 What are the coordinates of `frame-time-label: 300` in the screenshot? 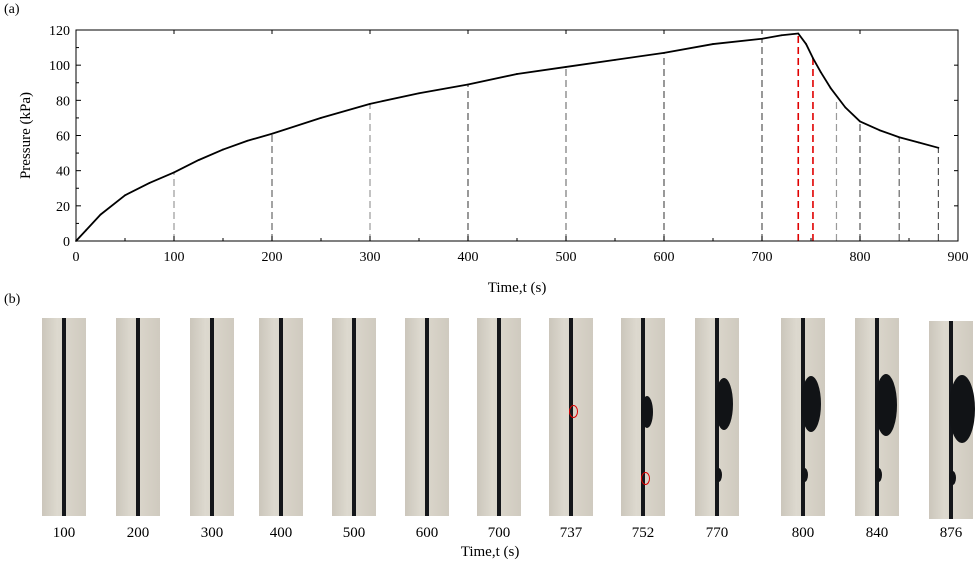 It's located at (212, 533).